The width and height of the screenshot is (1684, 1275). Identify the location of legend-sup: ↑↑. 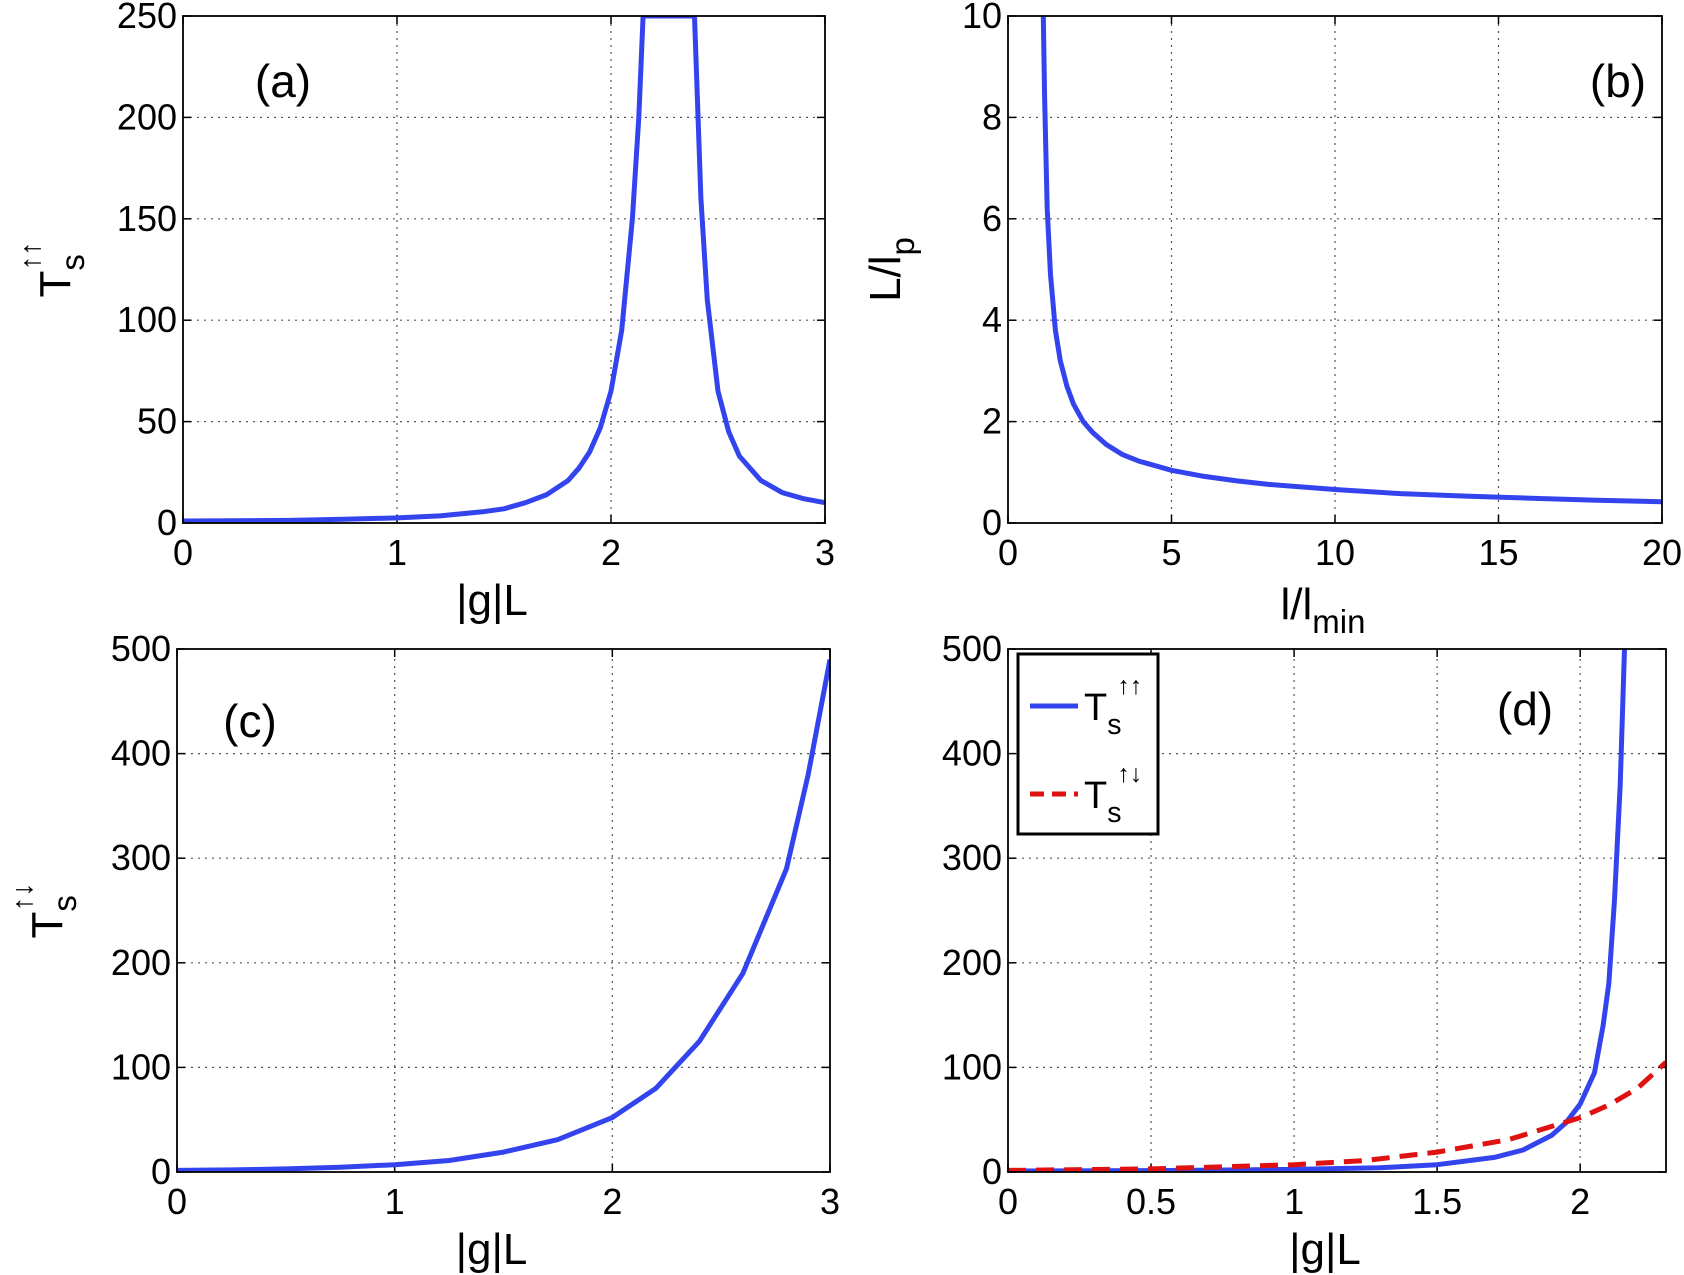
(1129, 686).